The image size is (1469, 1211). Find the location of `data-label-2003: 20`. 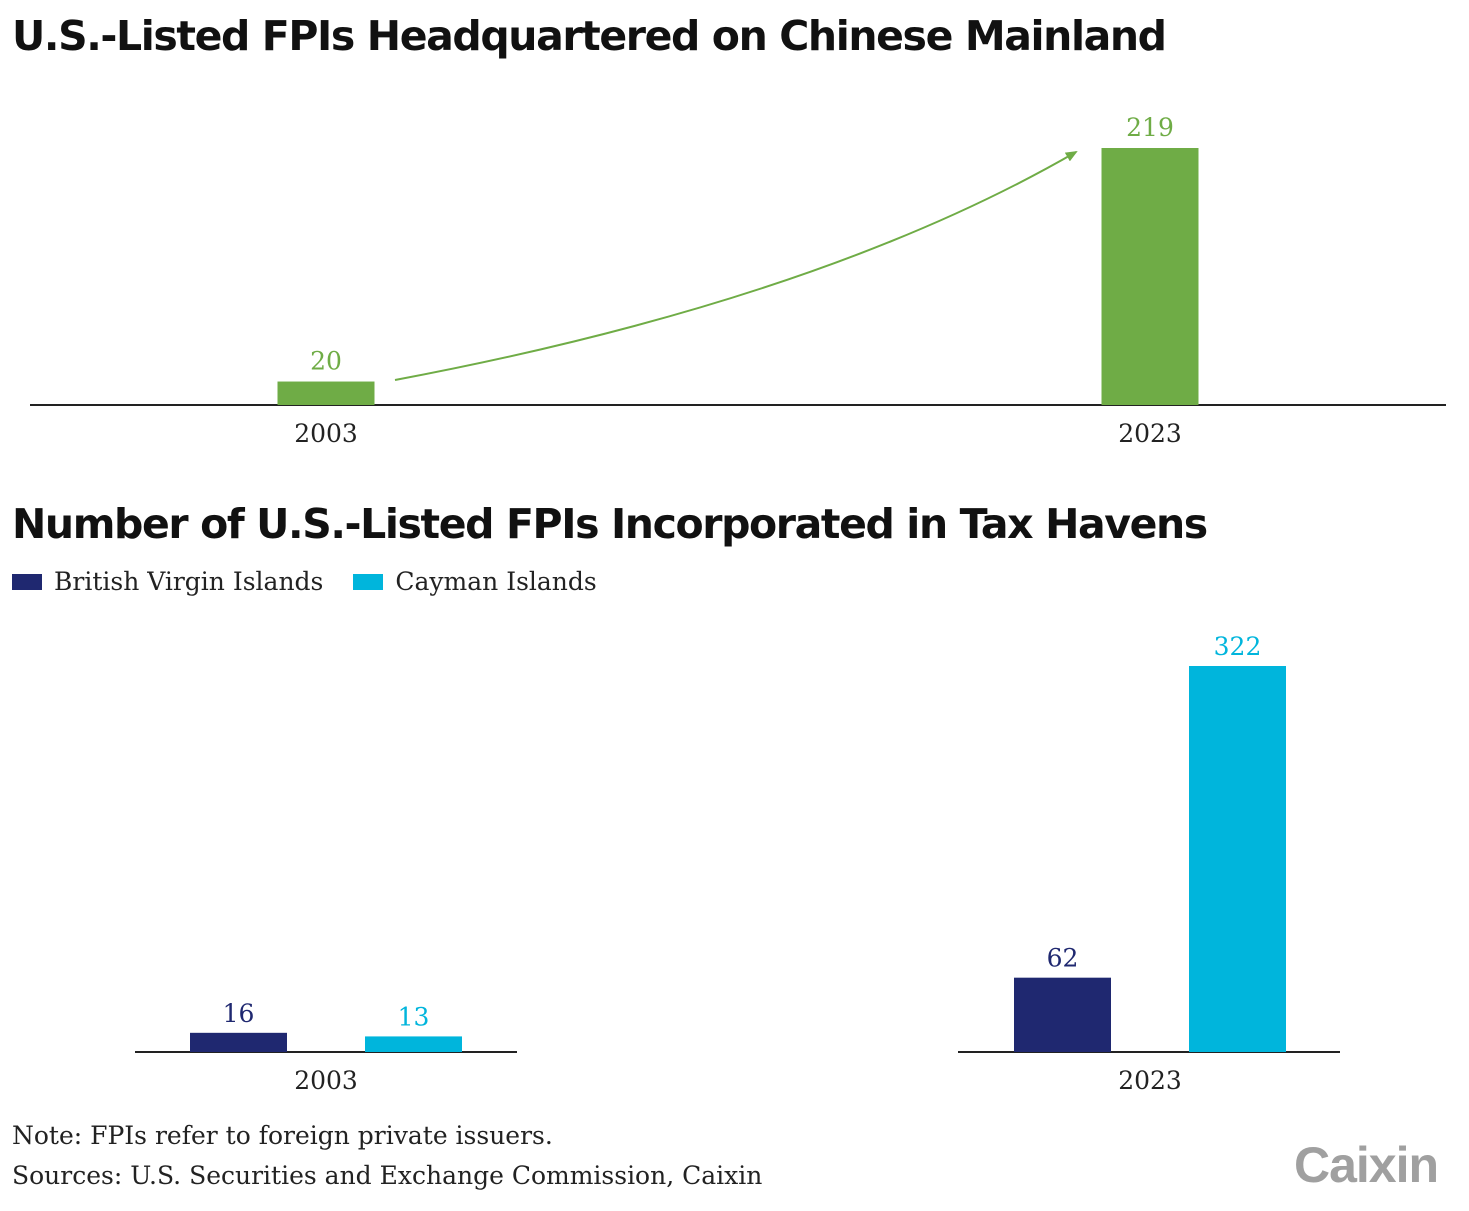

data-label-2003: 20 is located at coordinates (326, 361).